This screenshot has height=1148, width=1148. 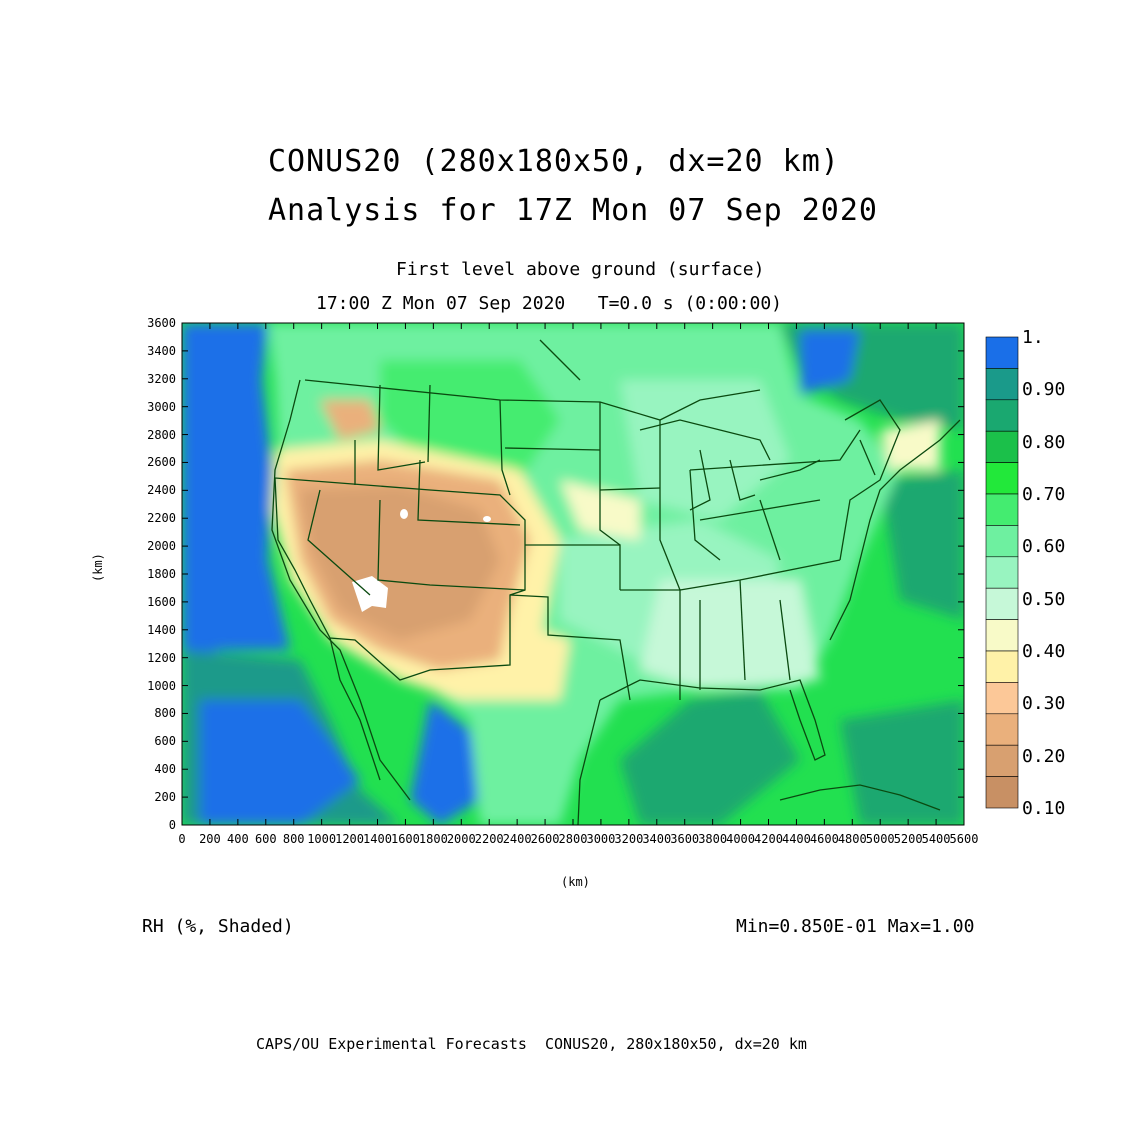 What do you see at coordinates (768, 839) in the screenshot?
I see `x-tick-label: 4200` at bounding box center [768, 839].